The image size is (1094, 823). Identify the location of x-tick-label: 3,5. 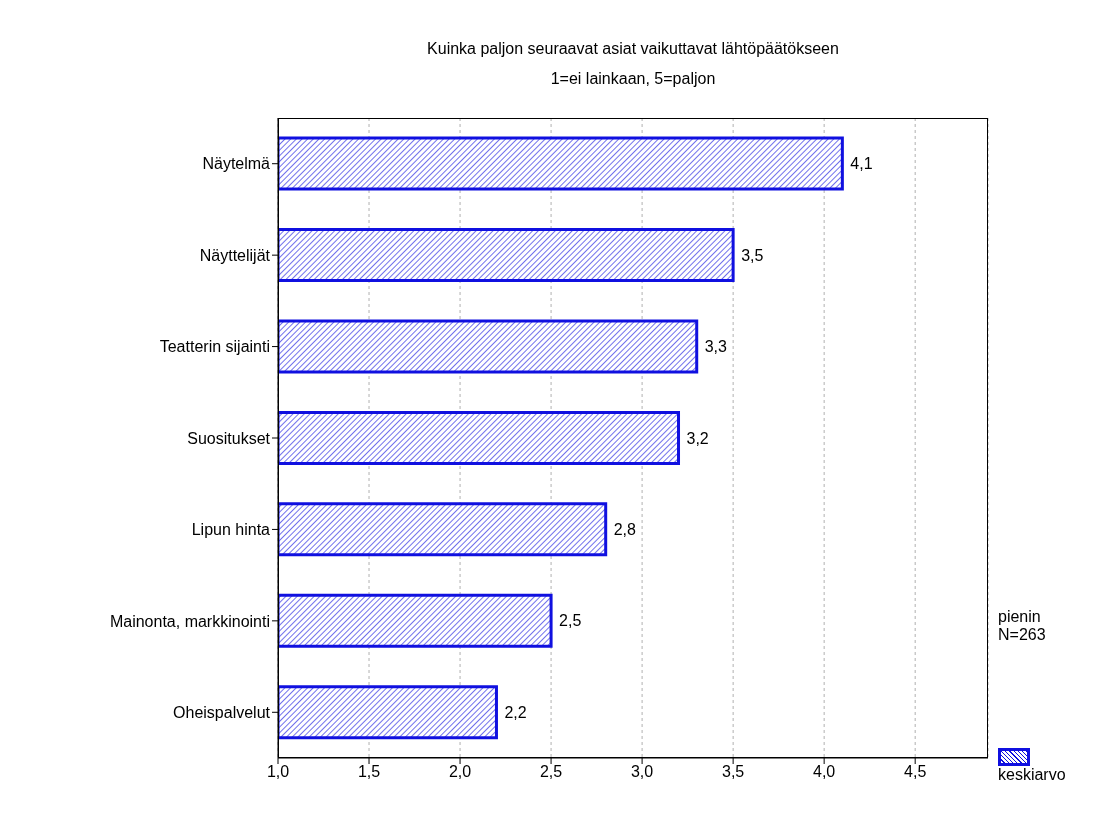
(733, 772).